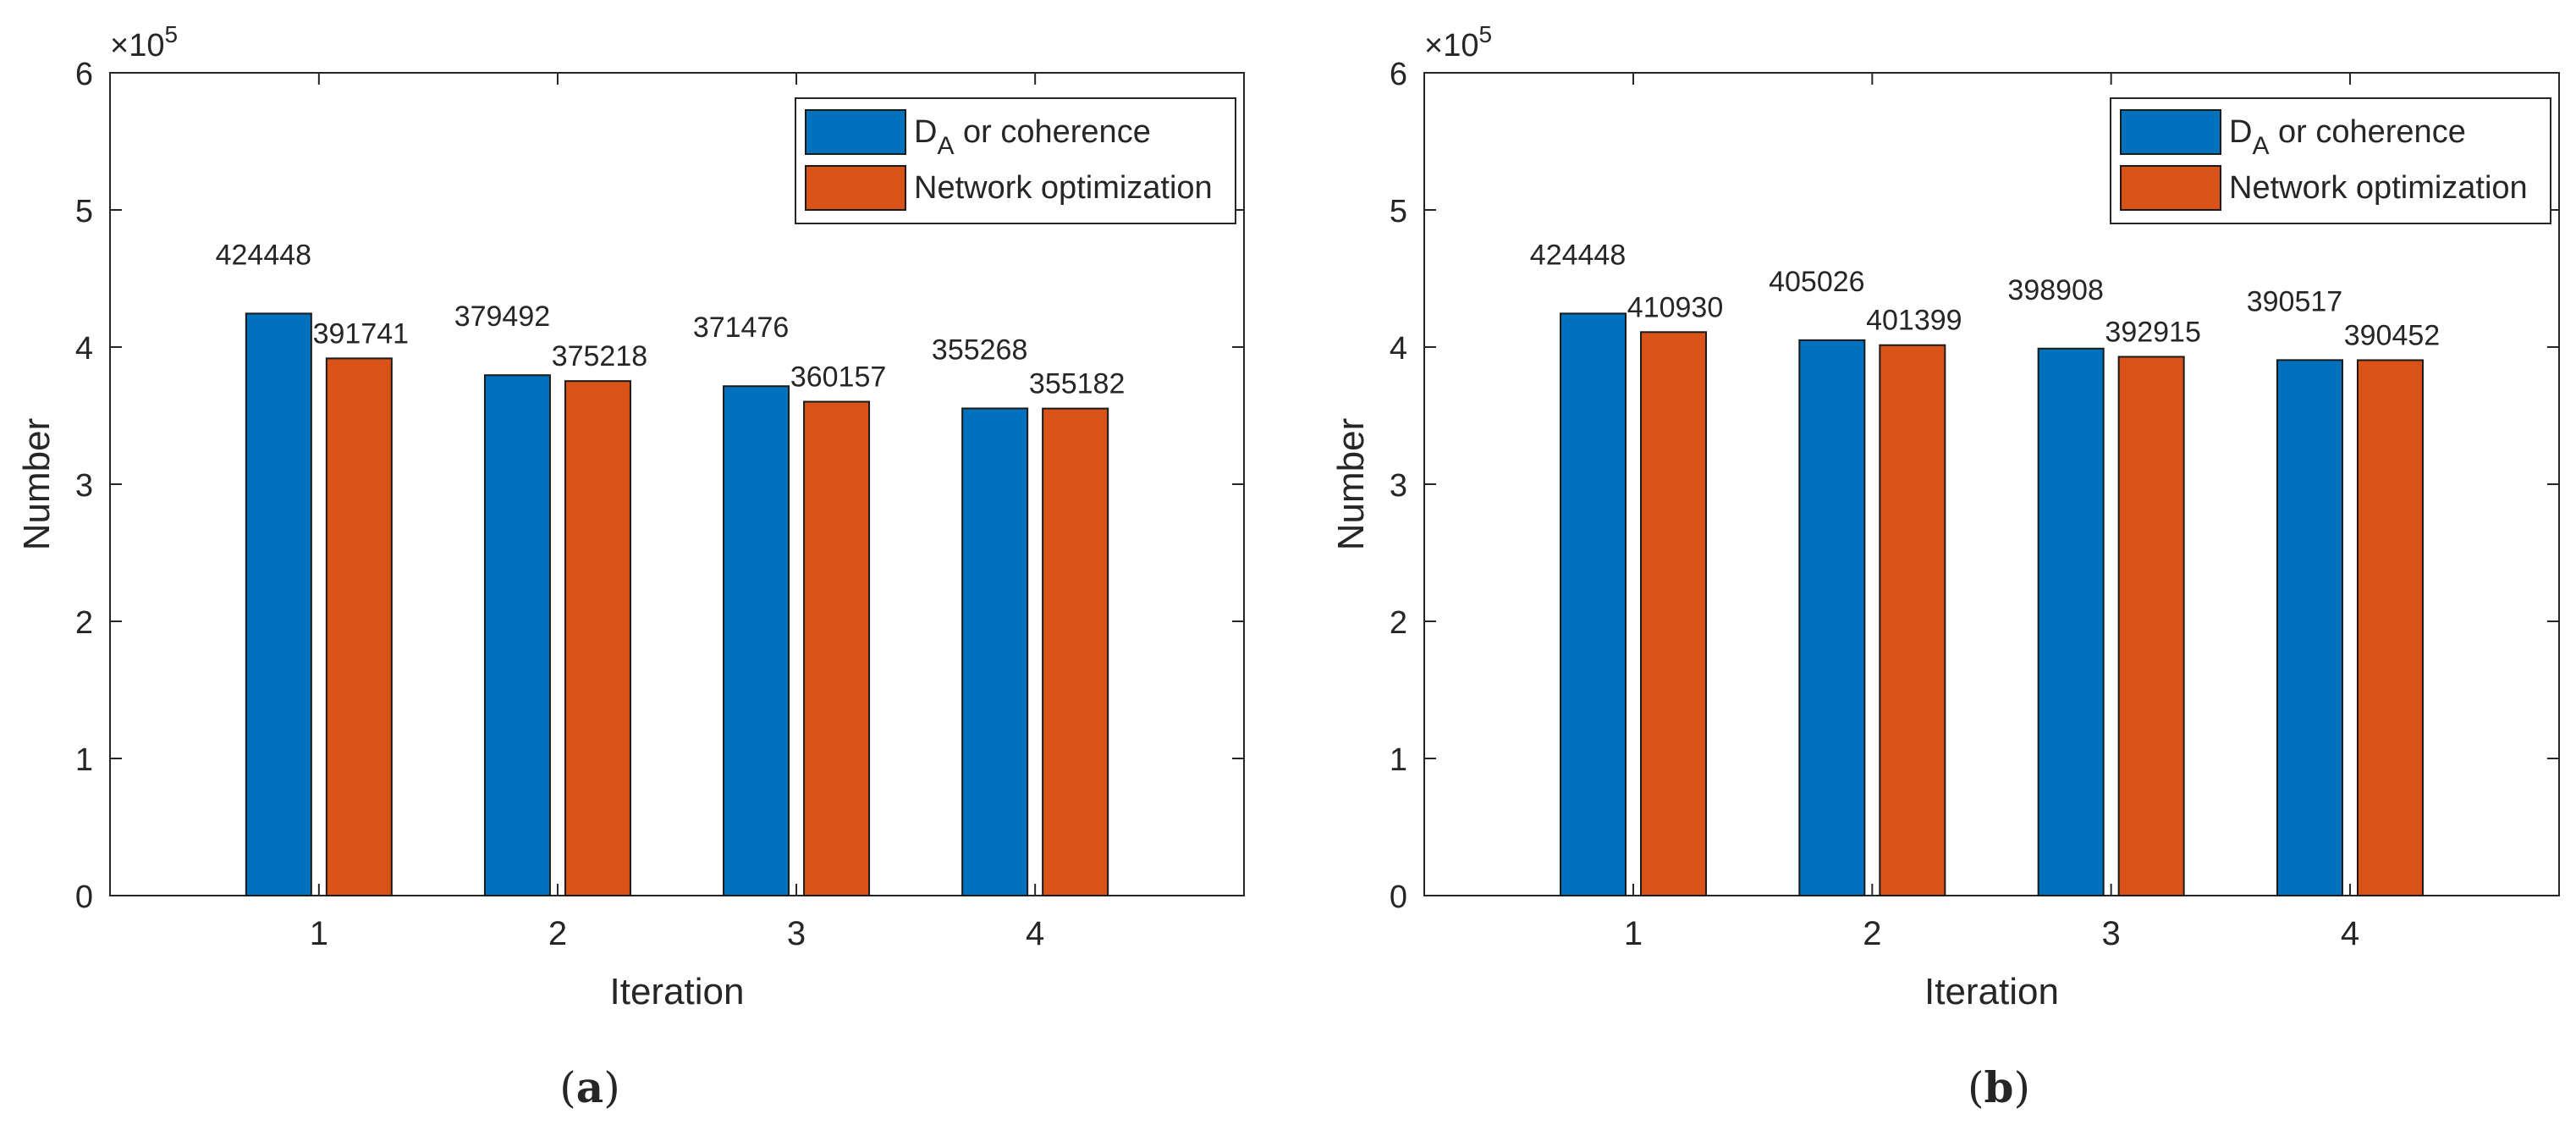  I want to click on panel-caption: (a), so click(589, 1087).